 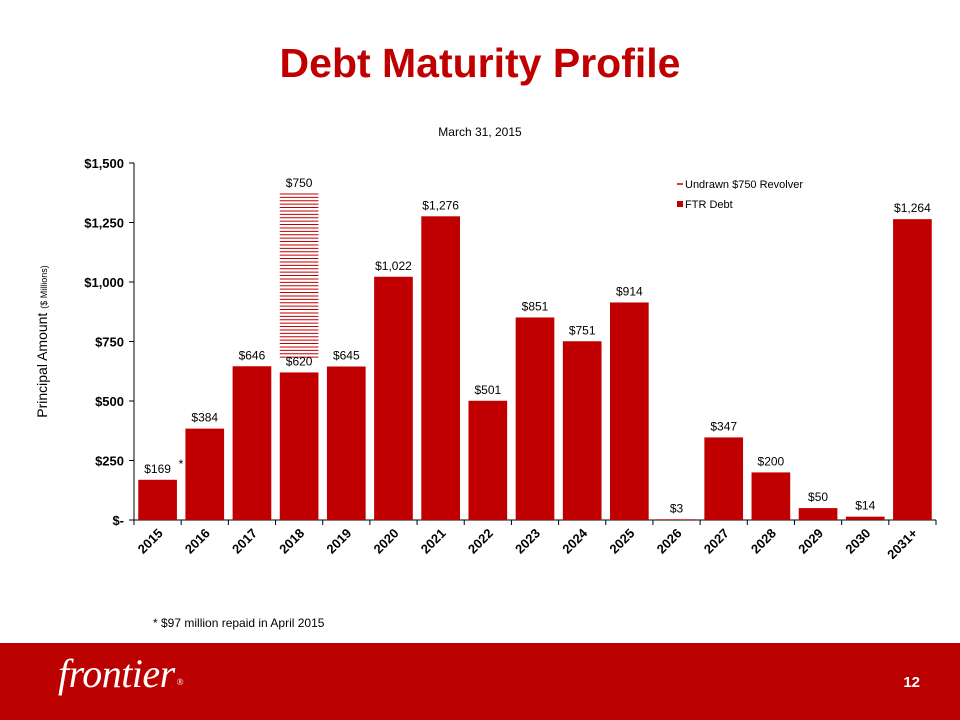 What do you see at coordinates (771, 496) in the screenshot?
I see `bar-2028` at bounding box center [771, 496].